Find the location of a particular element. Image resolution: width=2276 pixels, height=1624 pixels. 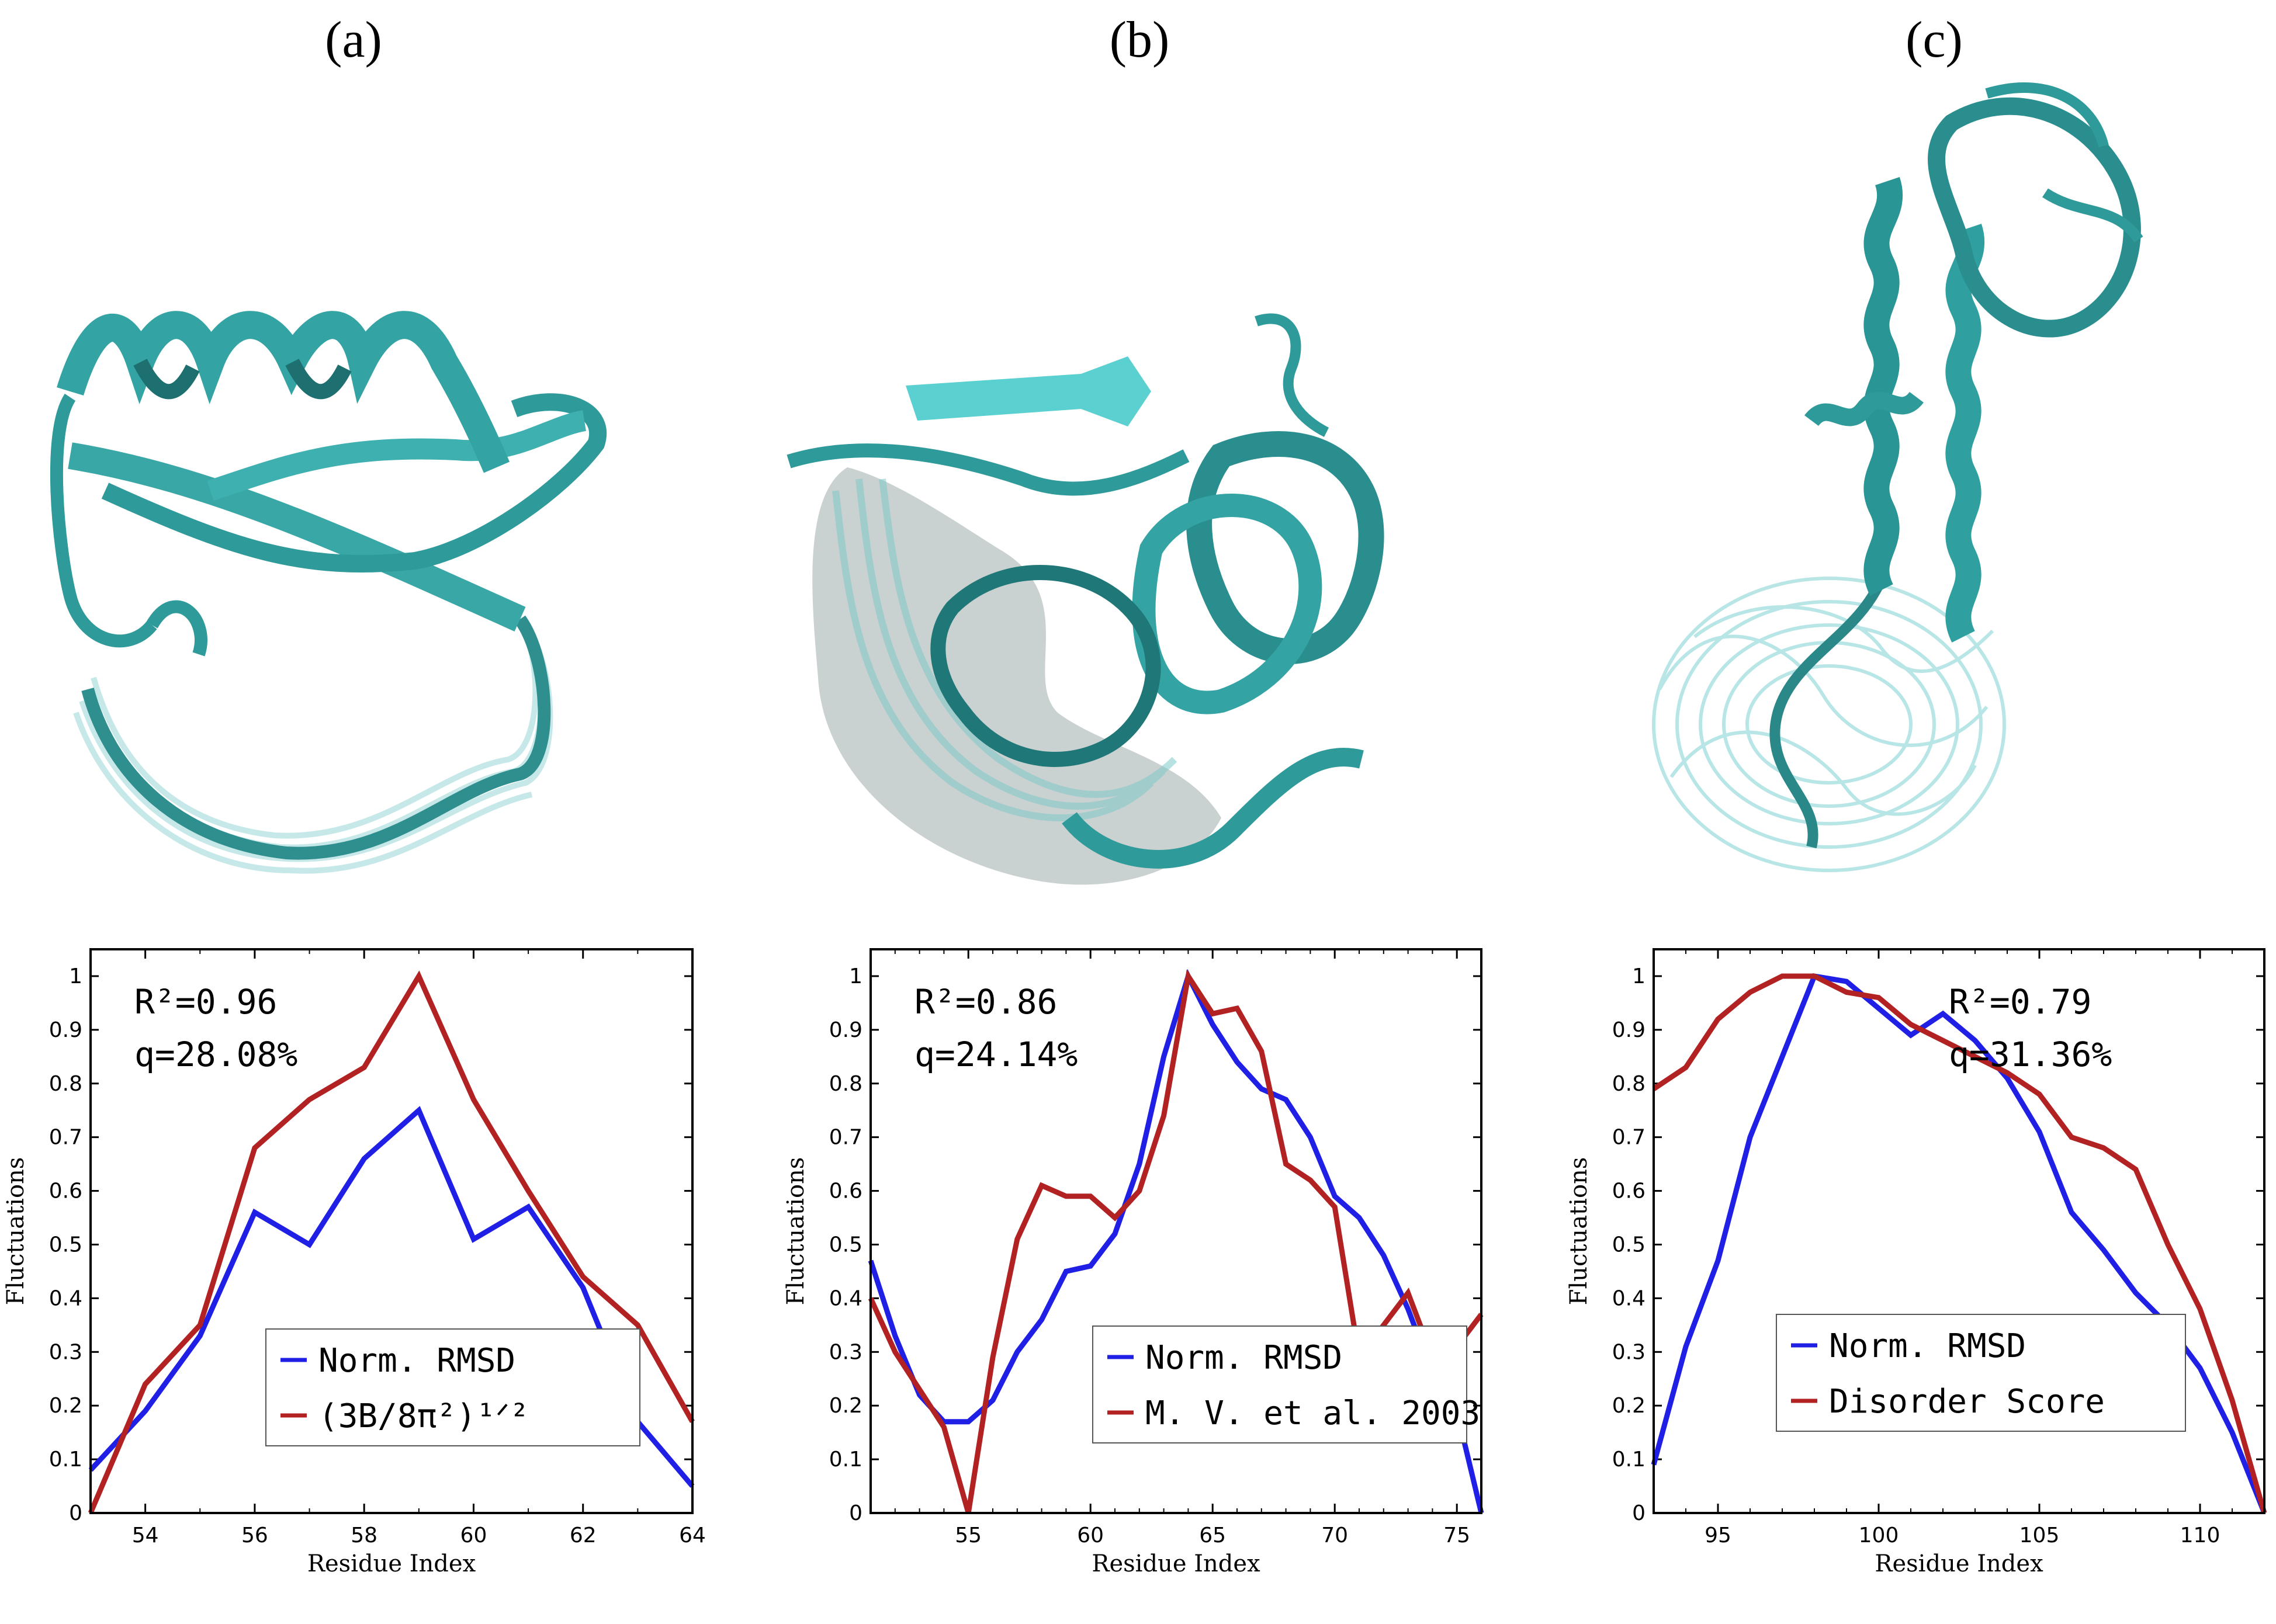

r-squared-annotation: R²=0.96 is located at coordinates (205, 1002).